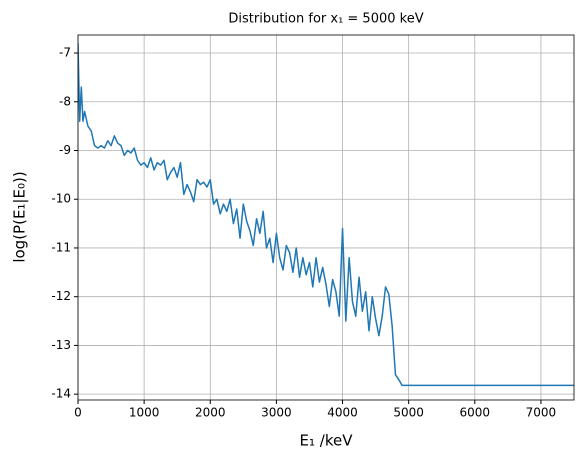 Image resolution: width=583 pixels, height=463 pixels. What do you see at coordinates (61, 394) in the screenshot?
I see `y-tick-label: -14` at bounding box center [61, 394].